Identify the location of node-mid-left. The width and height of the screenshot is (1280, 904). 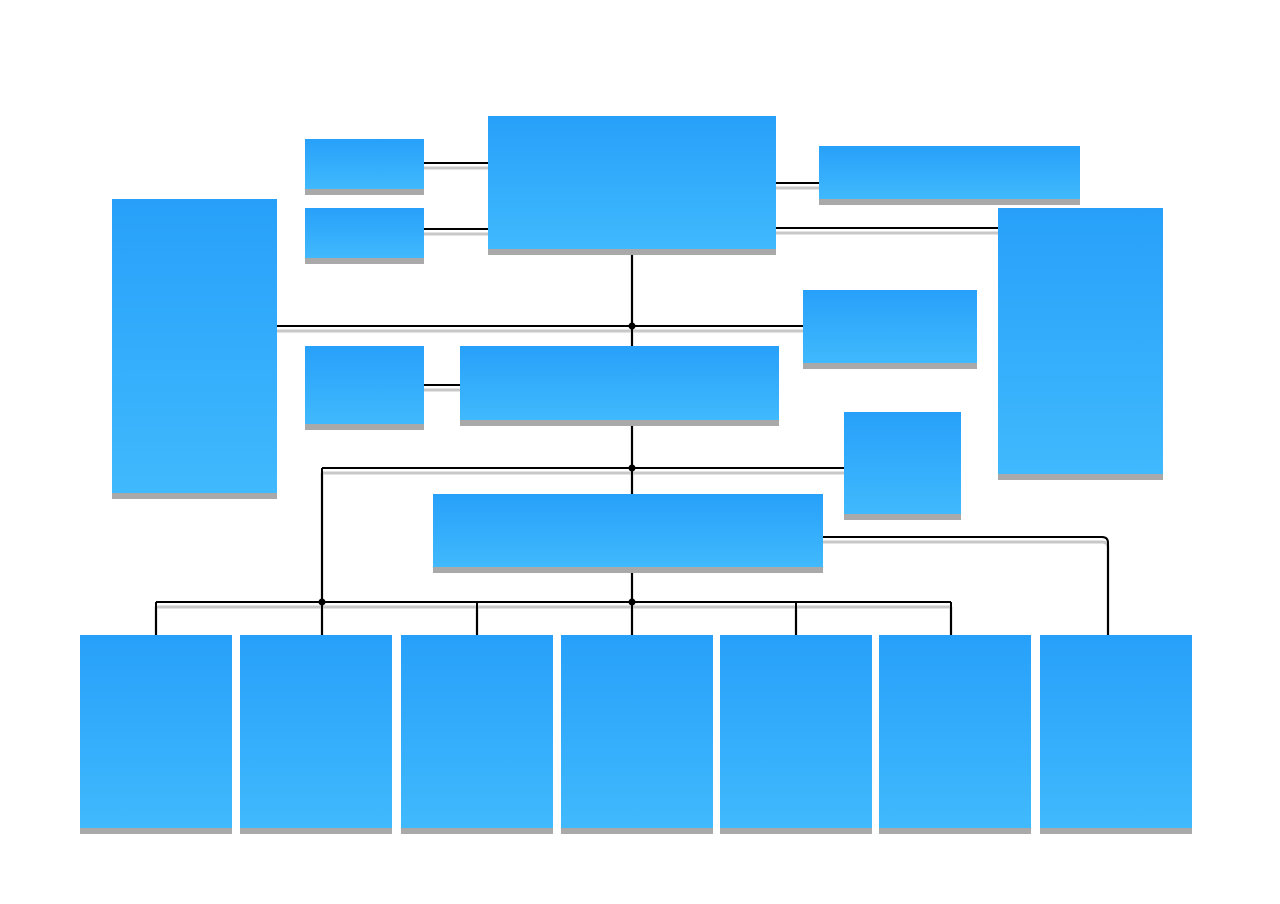
(364, 388).